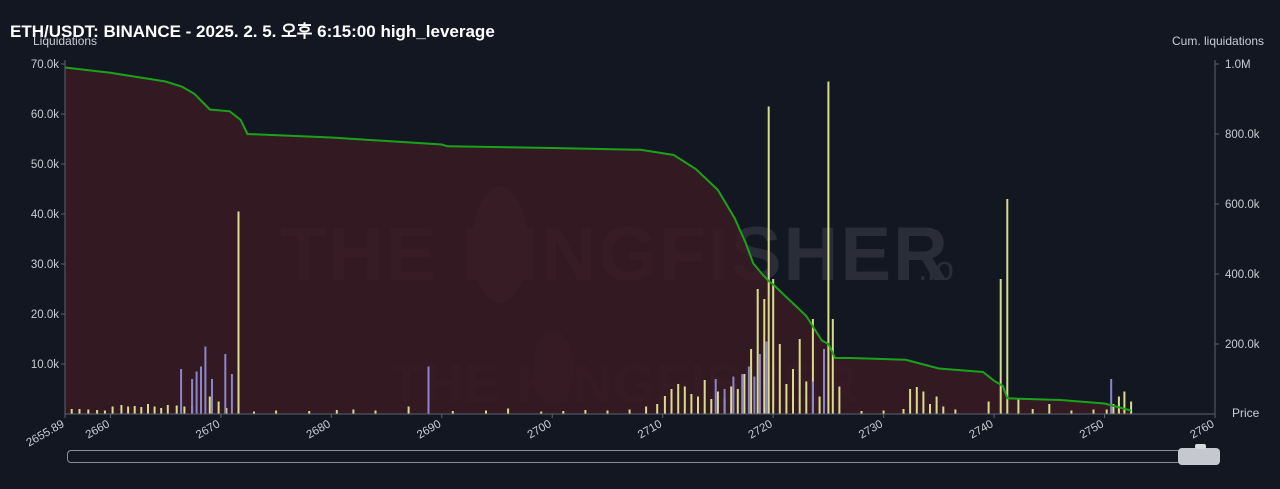 This screenshot has height=489, width=1280. What do you see at coordinates (1200, 446) in the screenshot?
I see `scrollbar-grip-icon` at bounding box center [1200, 446].